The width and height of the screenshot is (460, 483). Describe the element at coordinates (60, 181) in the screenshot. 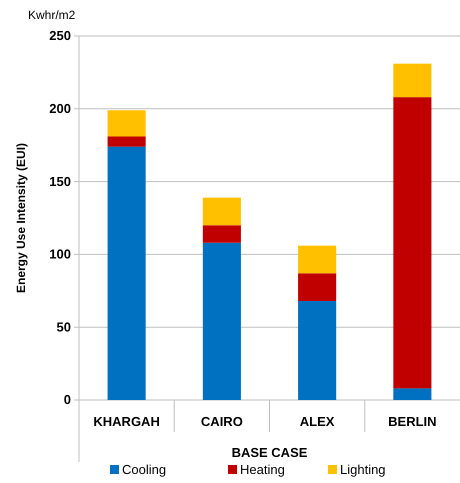

I see `y-tick-label: 150` at that location.